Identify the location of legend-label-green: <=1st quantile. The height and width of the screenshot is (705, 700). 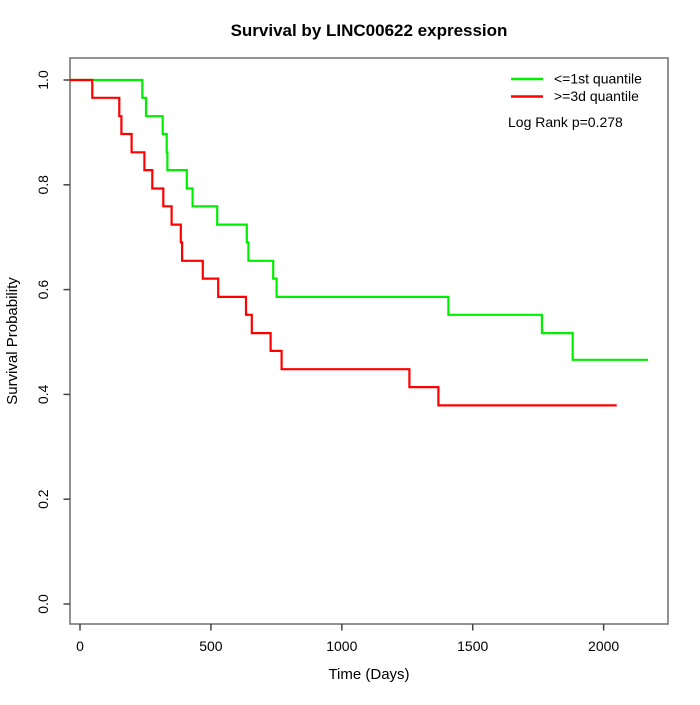
(598, 79).